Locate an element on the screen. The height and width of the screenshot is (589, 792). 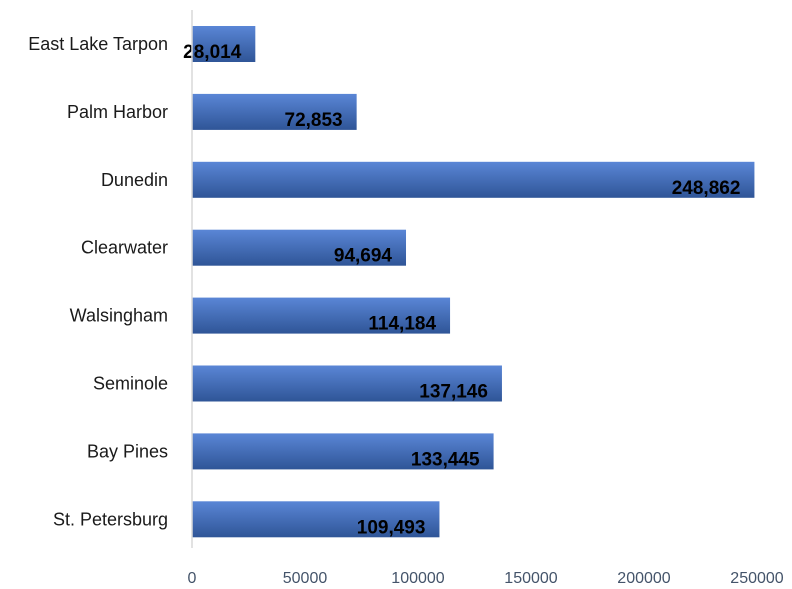
x-tick-label: 50000 is located at coordinates (305, 578).